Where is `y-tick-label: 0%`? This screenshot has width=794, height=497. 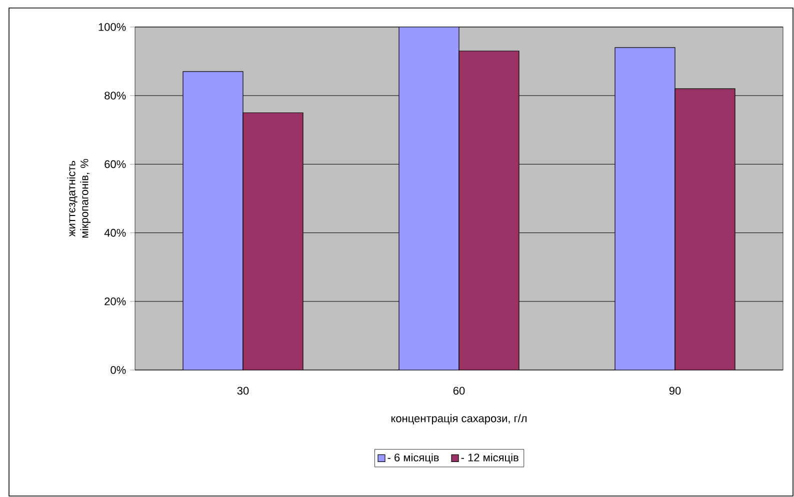
y-tick-label: 0% is located at coordinates (118, 370).